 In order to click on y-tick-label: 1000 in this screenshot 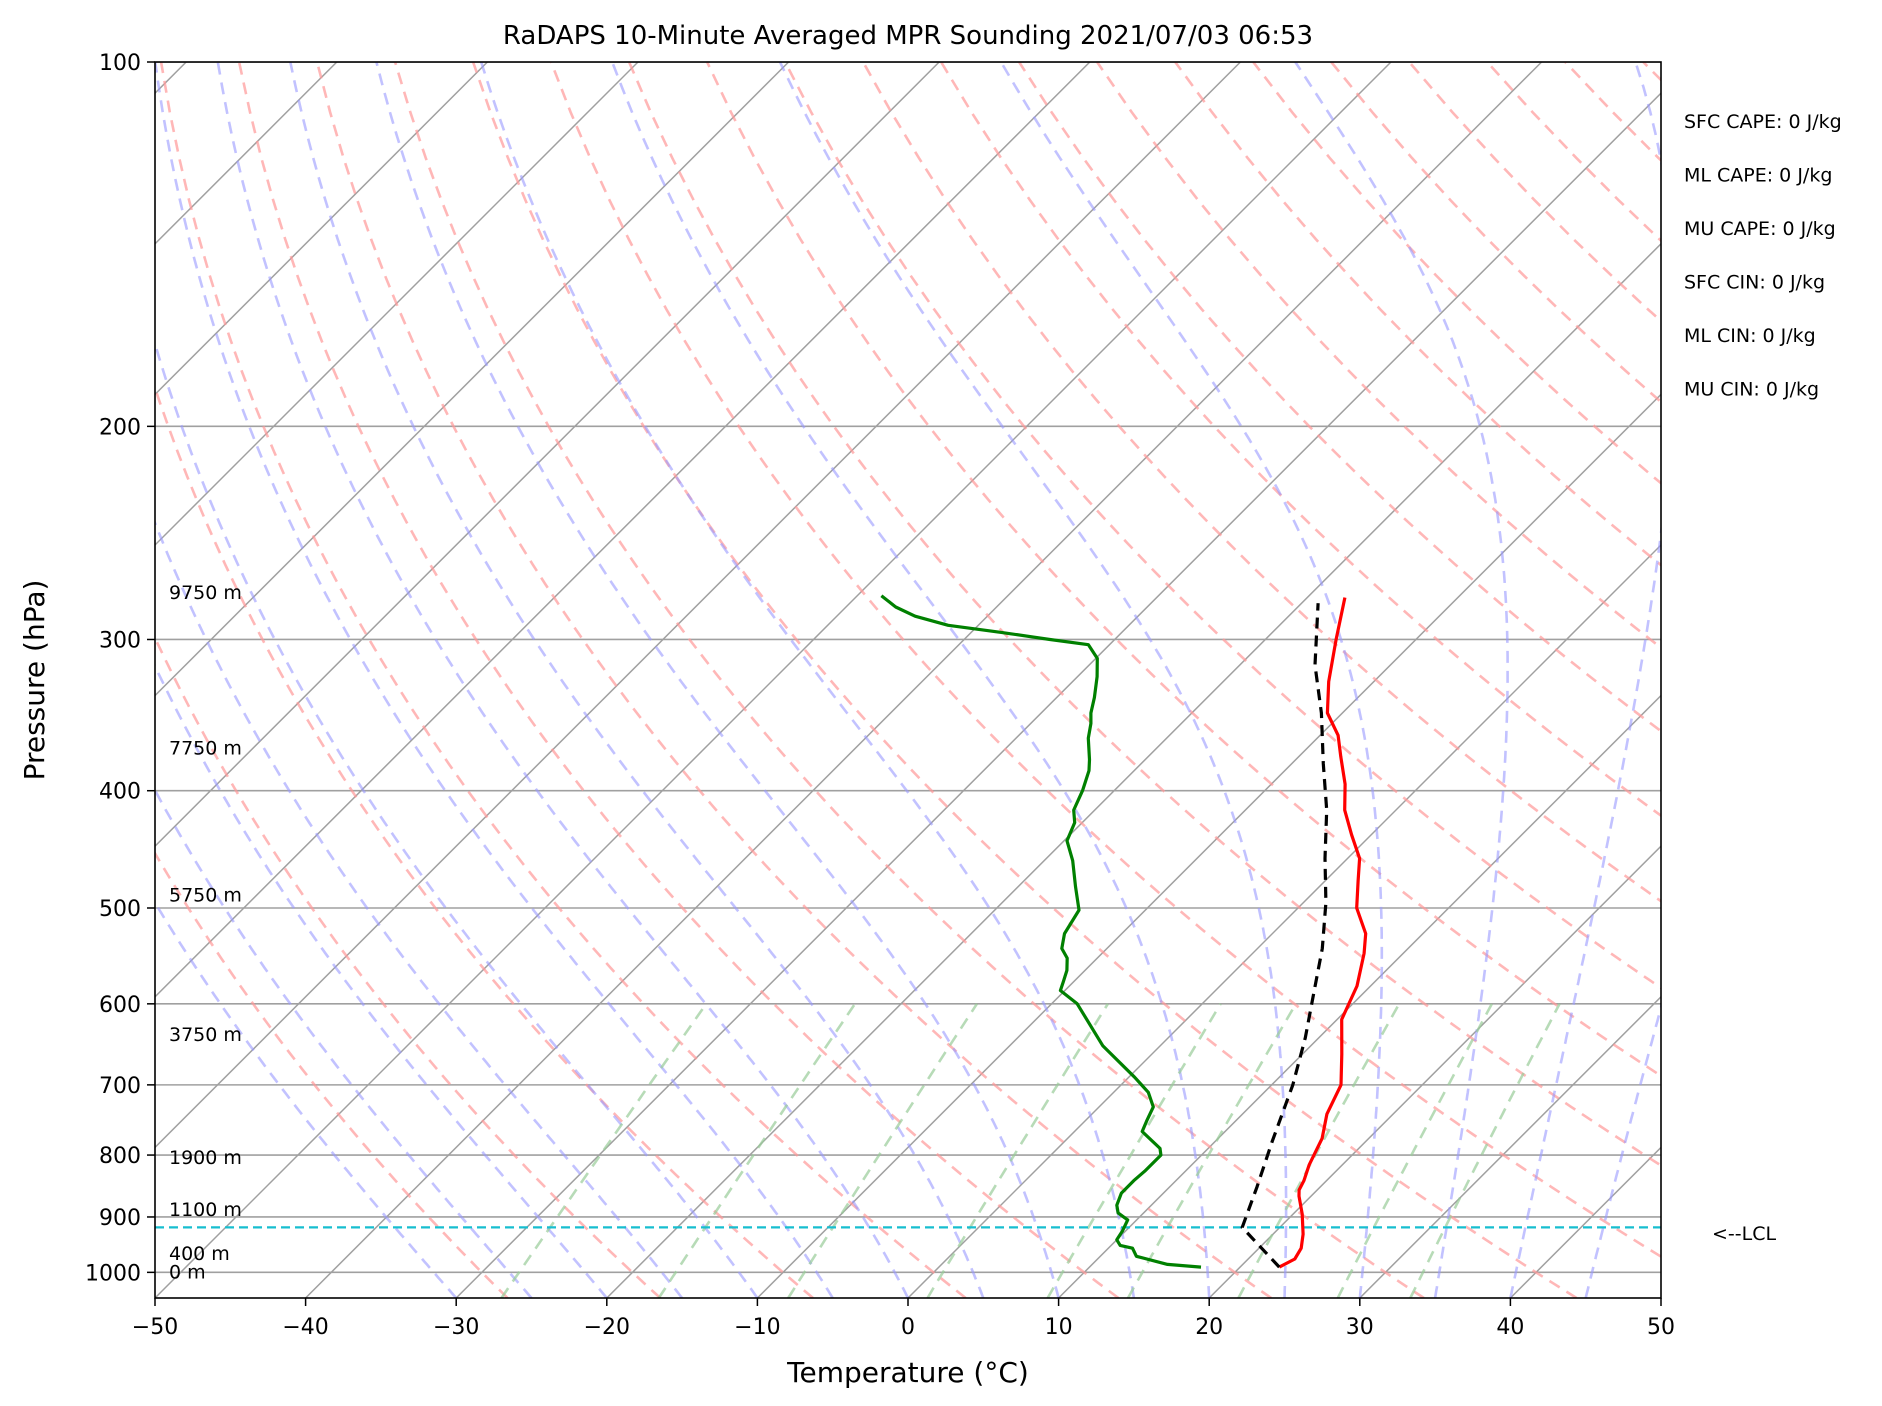, I will do `click(113, 1273)`.